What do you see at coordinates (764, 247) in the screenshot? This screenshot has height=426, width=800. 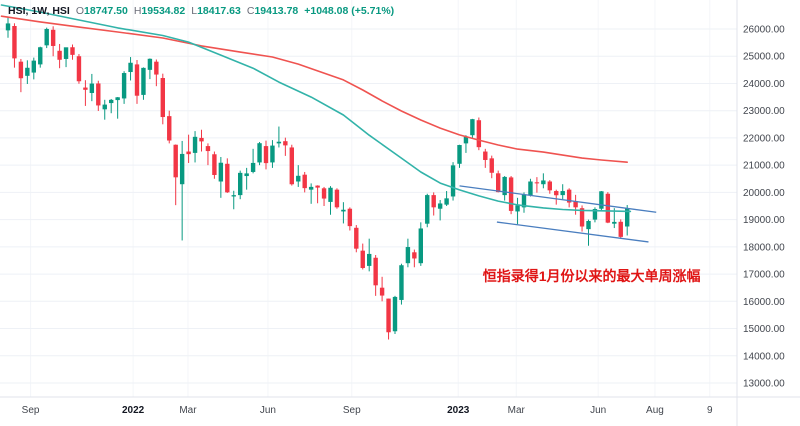 I see `price-tick-label: 18000.00` at bounding box center [764, 247].